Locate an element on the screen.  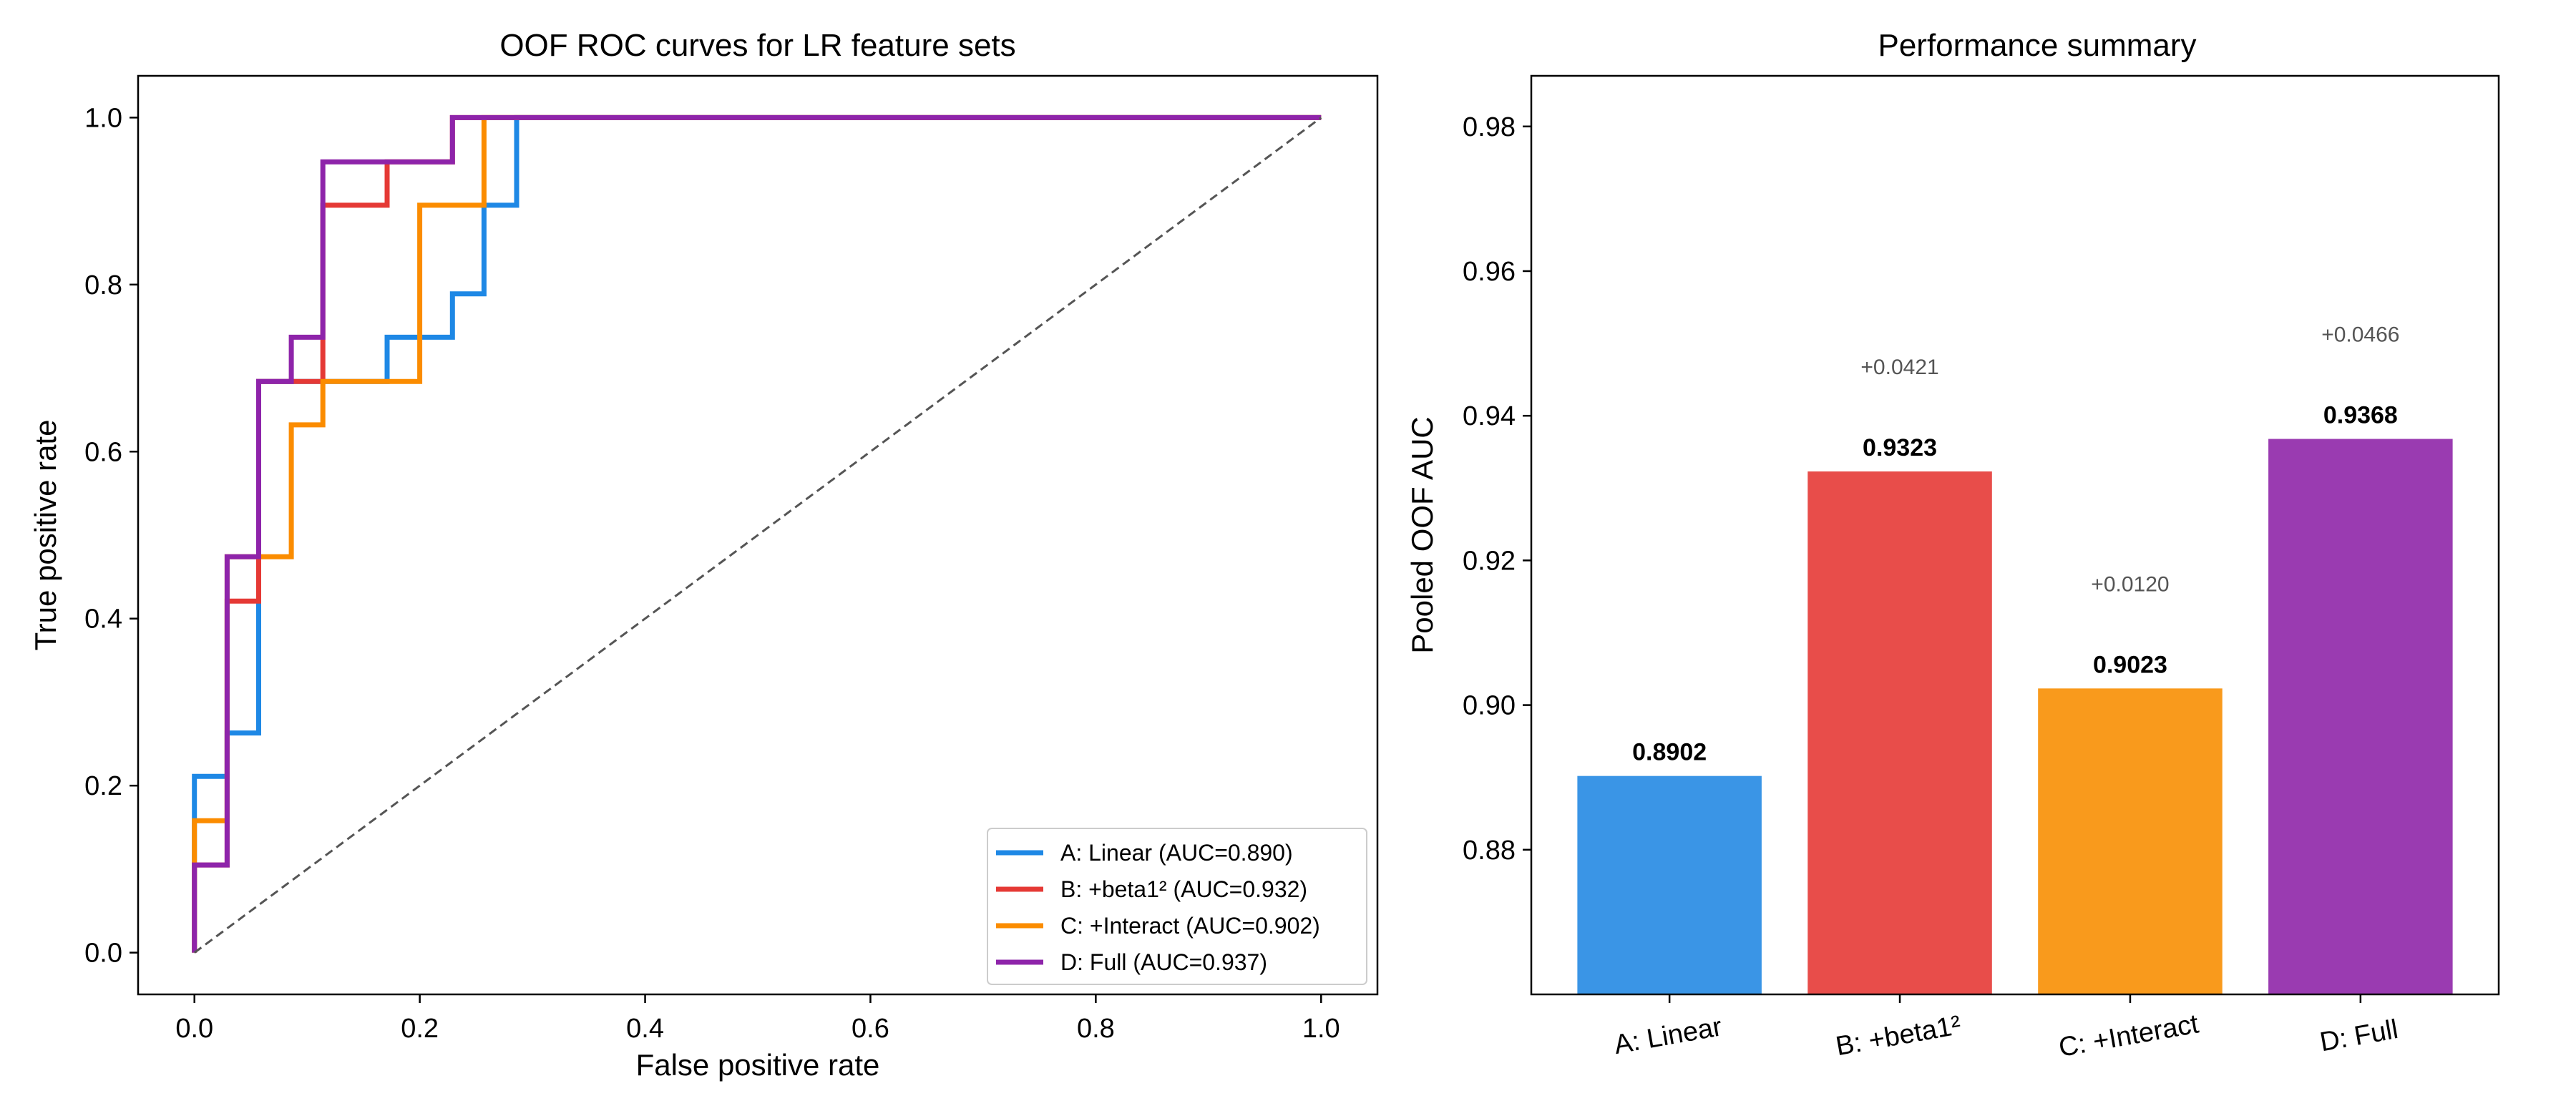
roc-legend-box is located at coordinates (1177, 907).